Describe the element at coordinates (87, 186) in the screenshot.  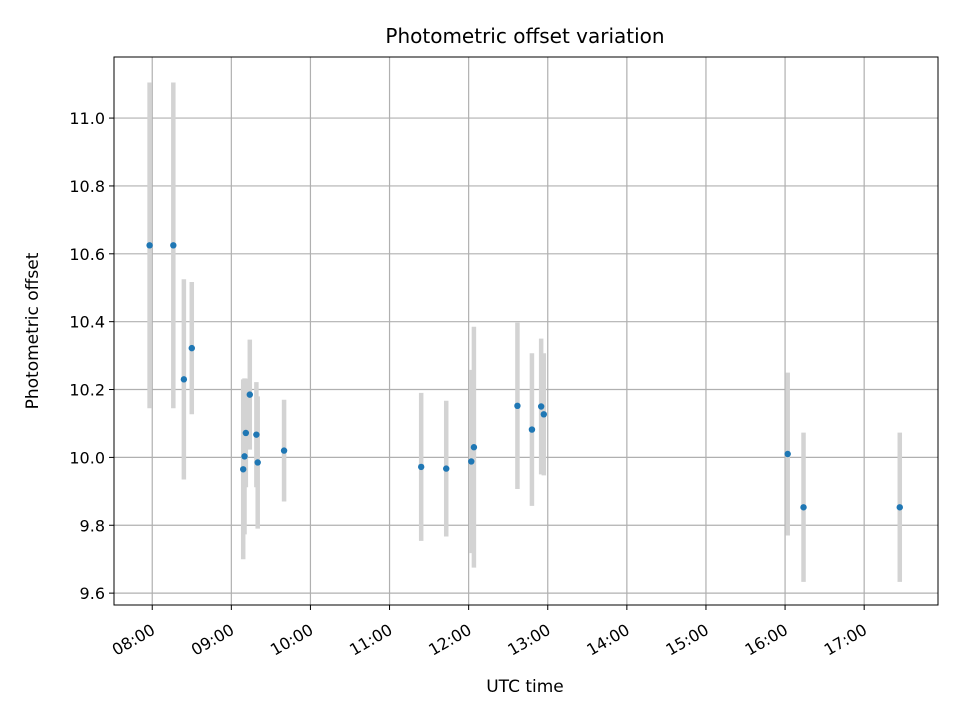
I see `y-tick-label: 10.8` at that location.